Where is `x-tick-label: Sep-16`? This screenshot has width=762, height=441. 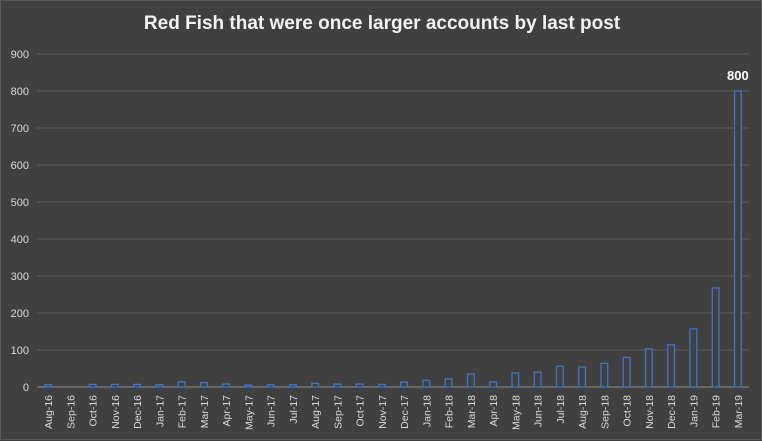
x-tick-label: Sep-16 is located at coordinates (71, 412).